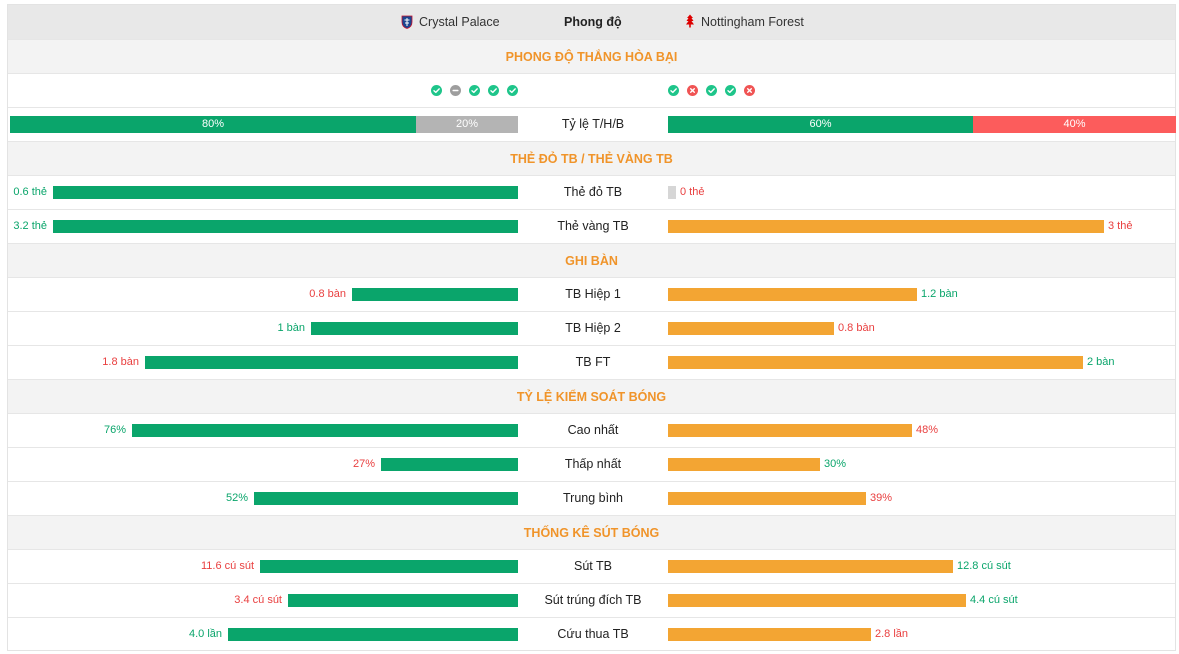 Image resolution: width=1179 pixels, height=654 pixels. What do you see at coordinates (591, 56) in the screenshot?
I see `section-title-form: PHONG ĐỘ THẮNG HÒA BẠI` at bounding box center [591, 56].